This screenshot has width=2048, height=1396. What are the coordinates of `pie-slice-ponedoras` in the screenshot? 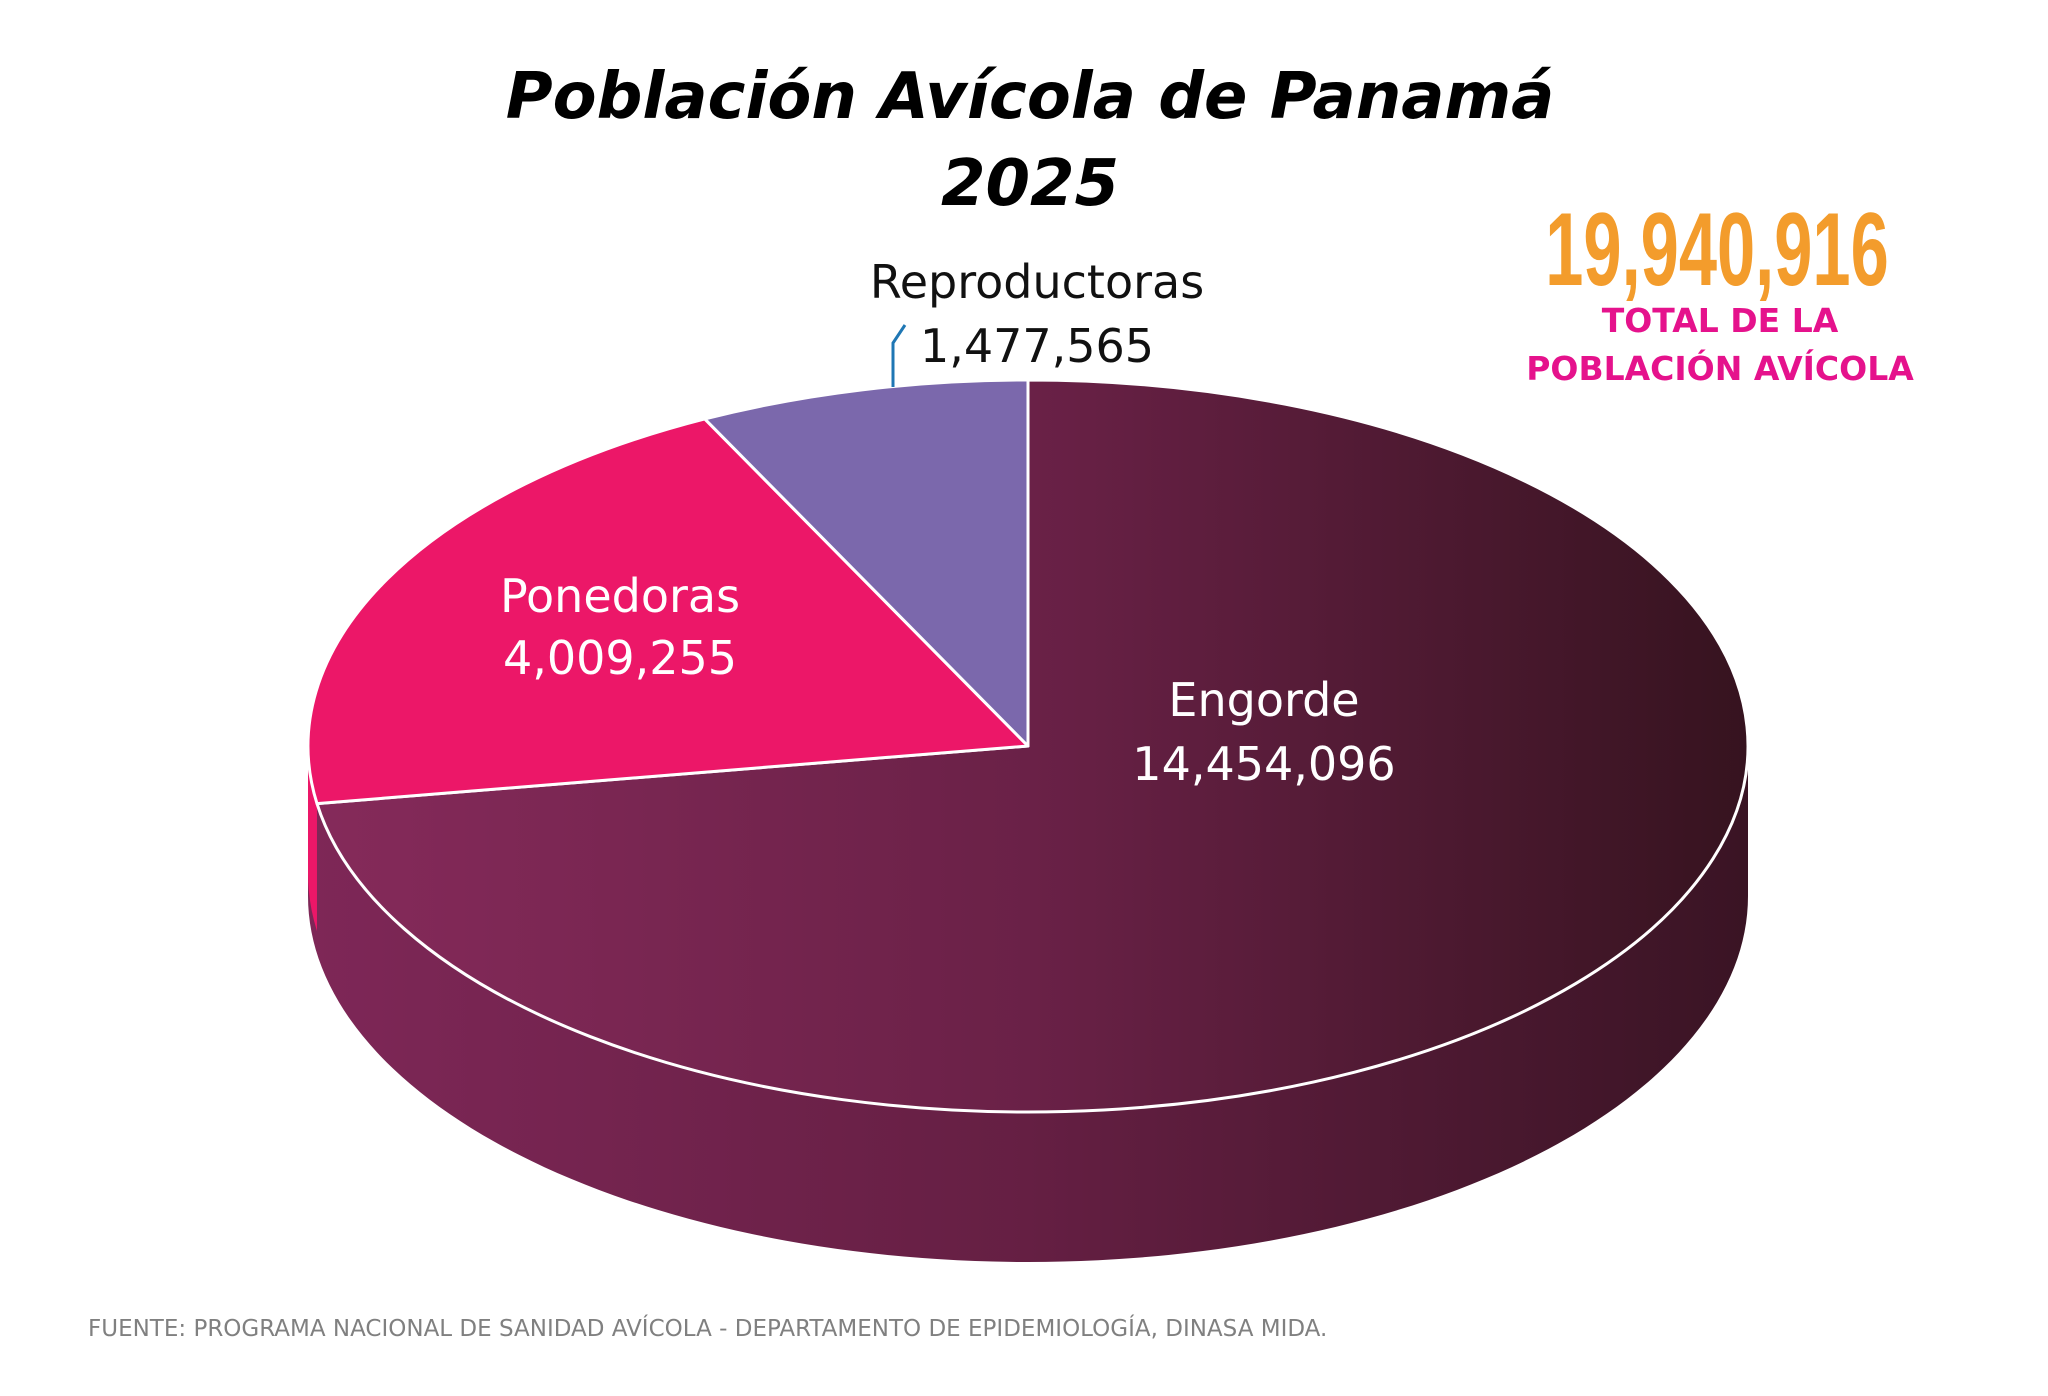 It's located at (668, 611).